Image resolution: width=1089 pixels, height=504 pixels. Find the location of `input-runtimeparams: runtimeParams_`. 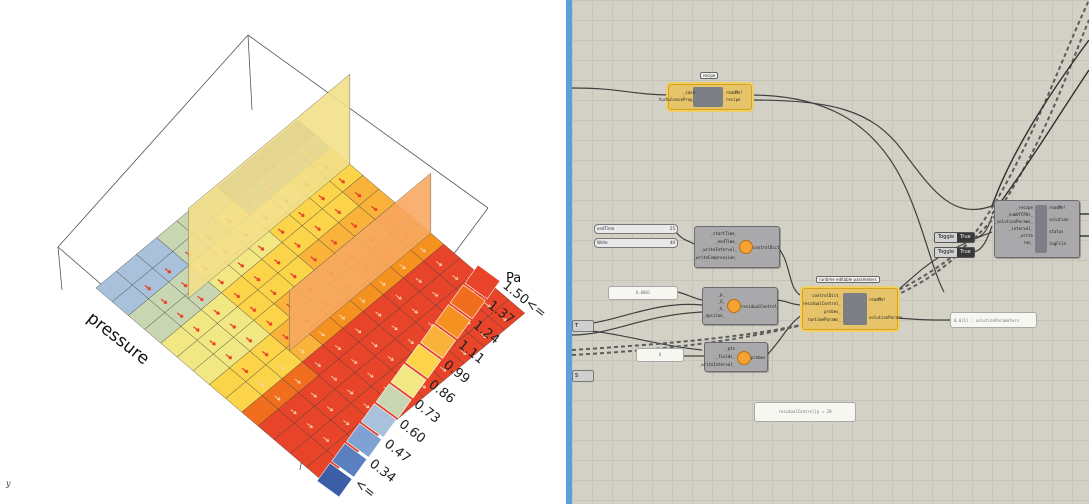

input-runtimeparams: runtimeParams_ is located at coordinates (824, 319).